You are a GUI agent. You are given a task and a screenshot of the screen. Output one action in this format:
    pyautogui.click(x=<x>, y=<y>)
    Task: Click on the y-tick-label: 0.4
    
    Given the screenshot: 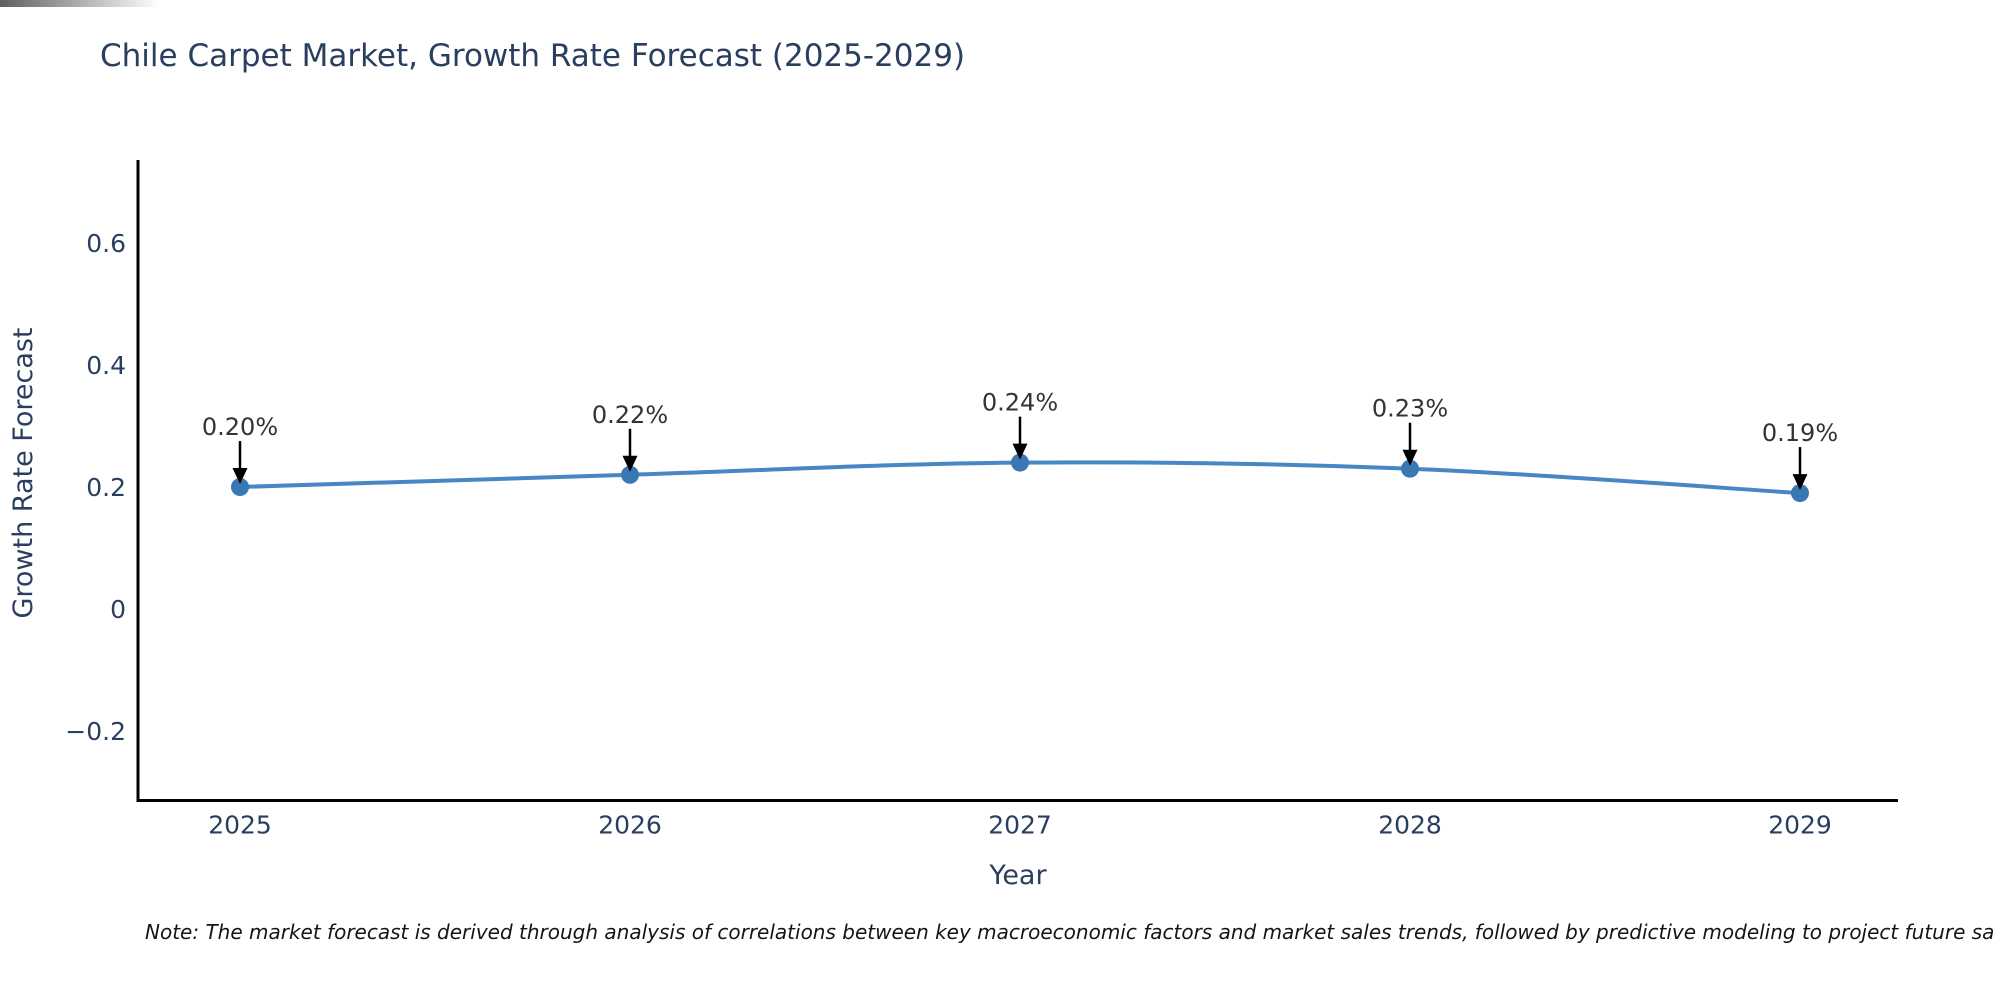 What is the action you would take?
    pyautogui.click(x=106, y=365)
    